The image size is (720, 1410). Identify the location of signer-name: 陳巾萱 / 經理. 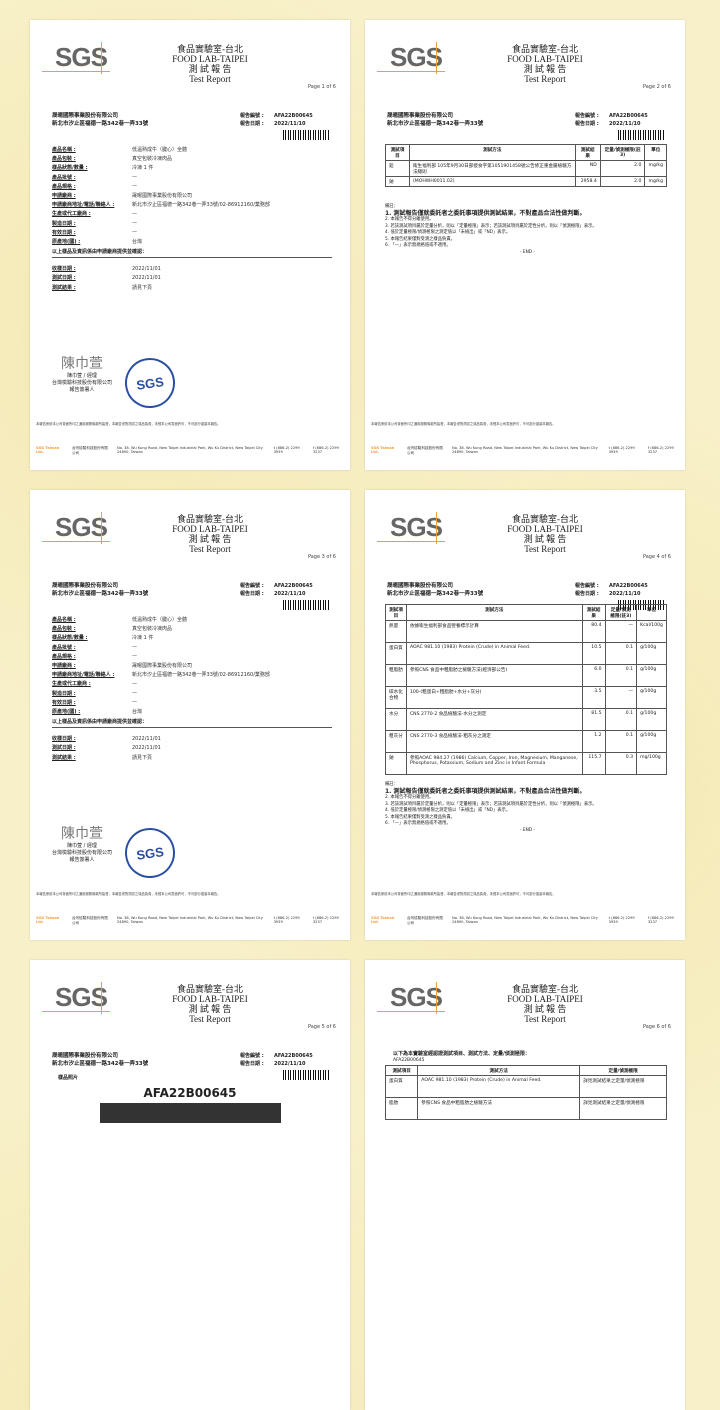
(82, 376).